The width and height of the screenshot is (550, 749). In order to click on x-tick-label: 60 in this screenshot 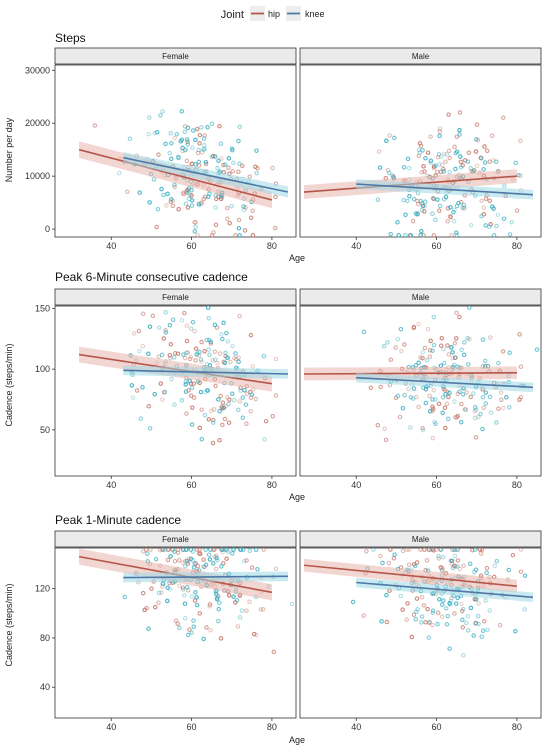, I will do `click(192, 727)`.